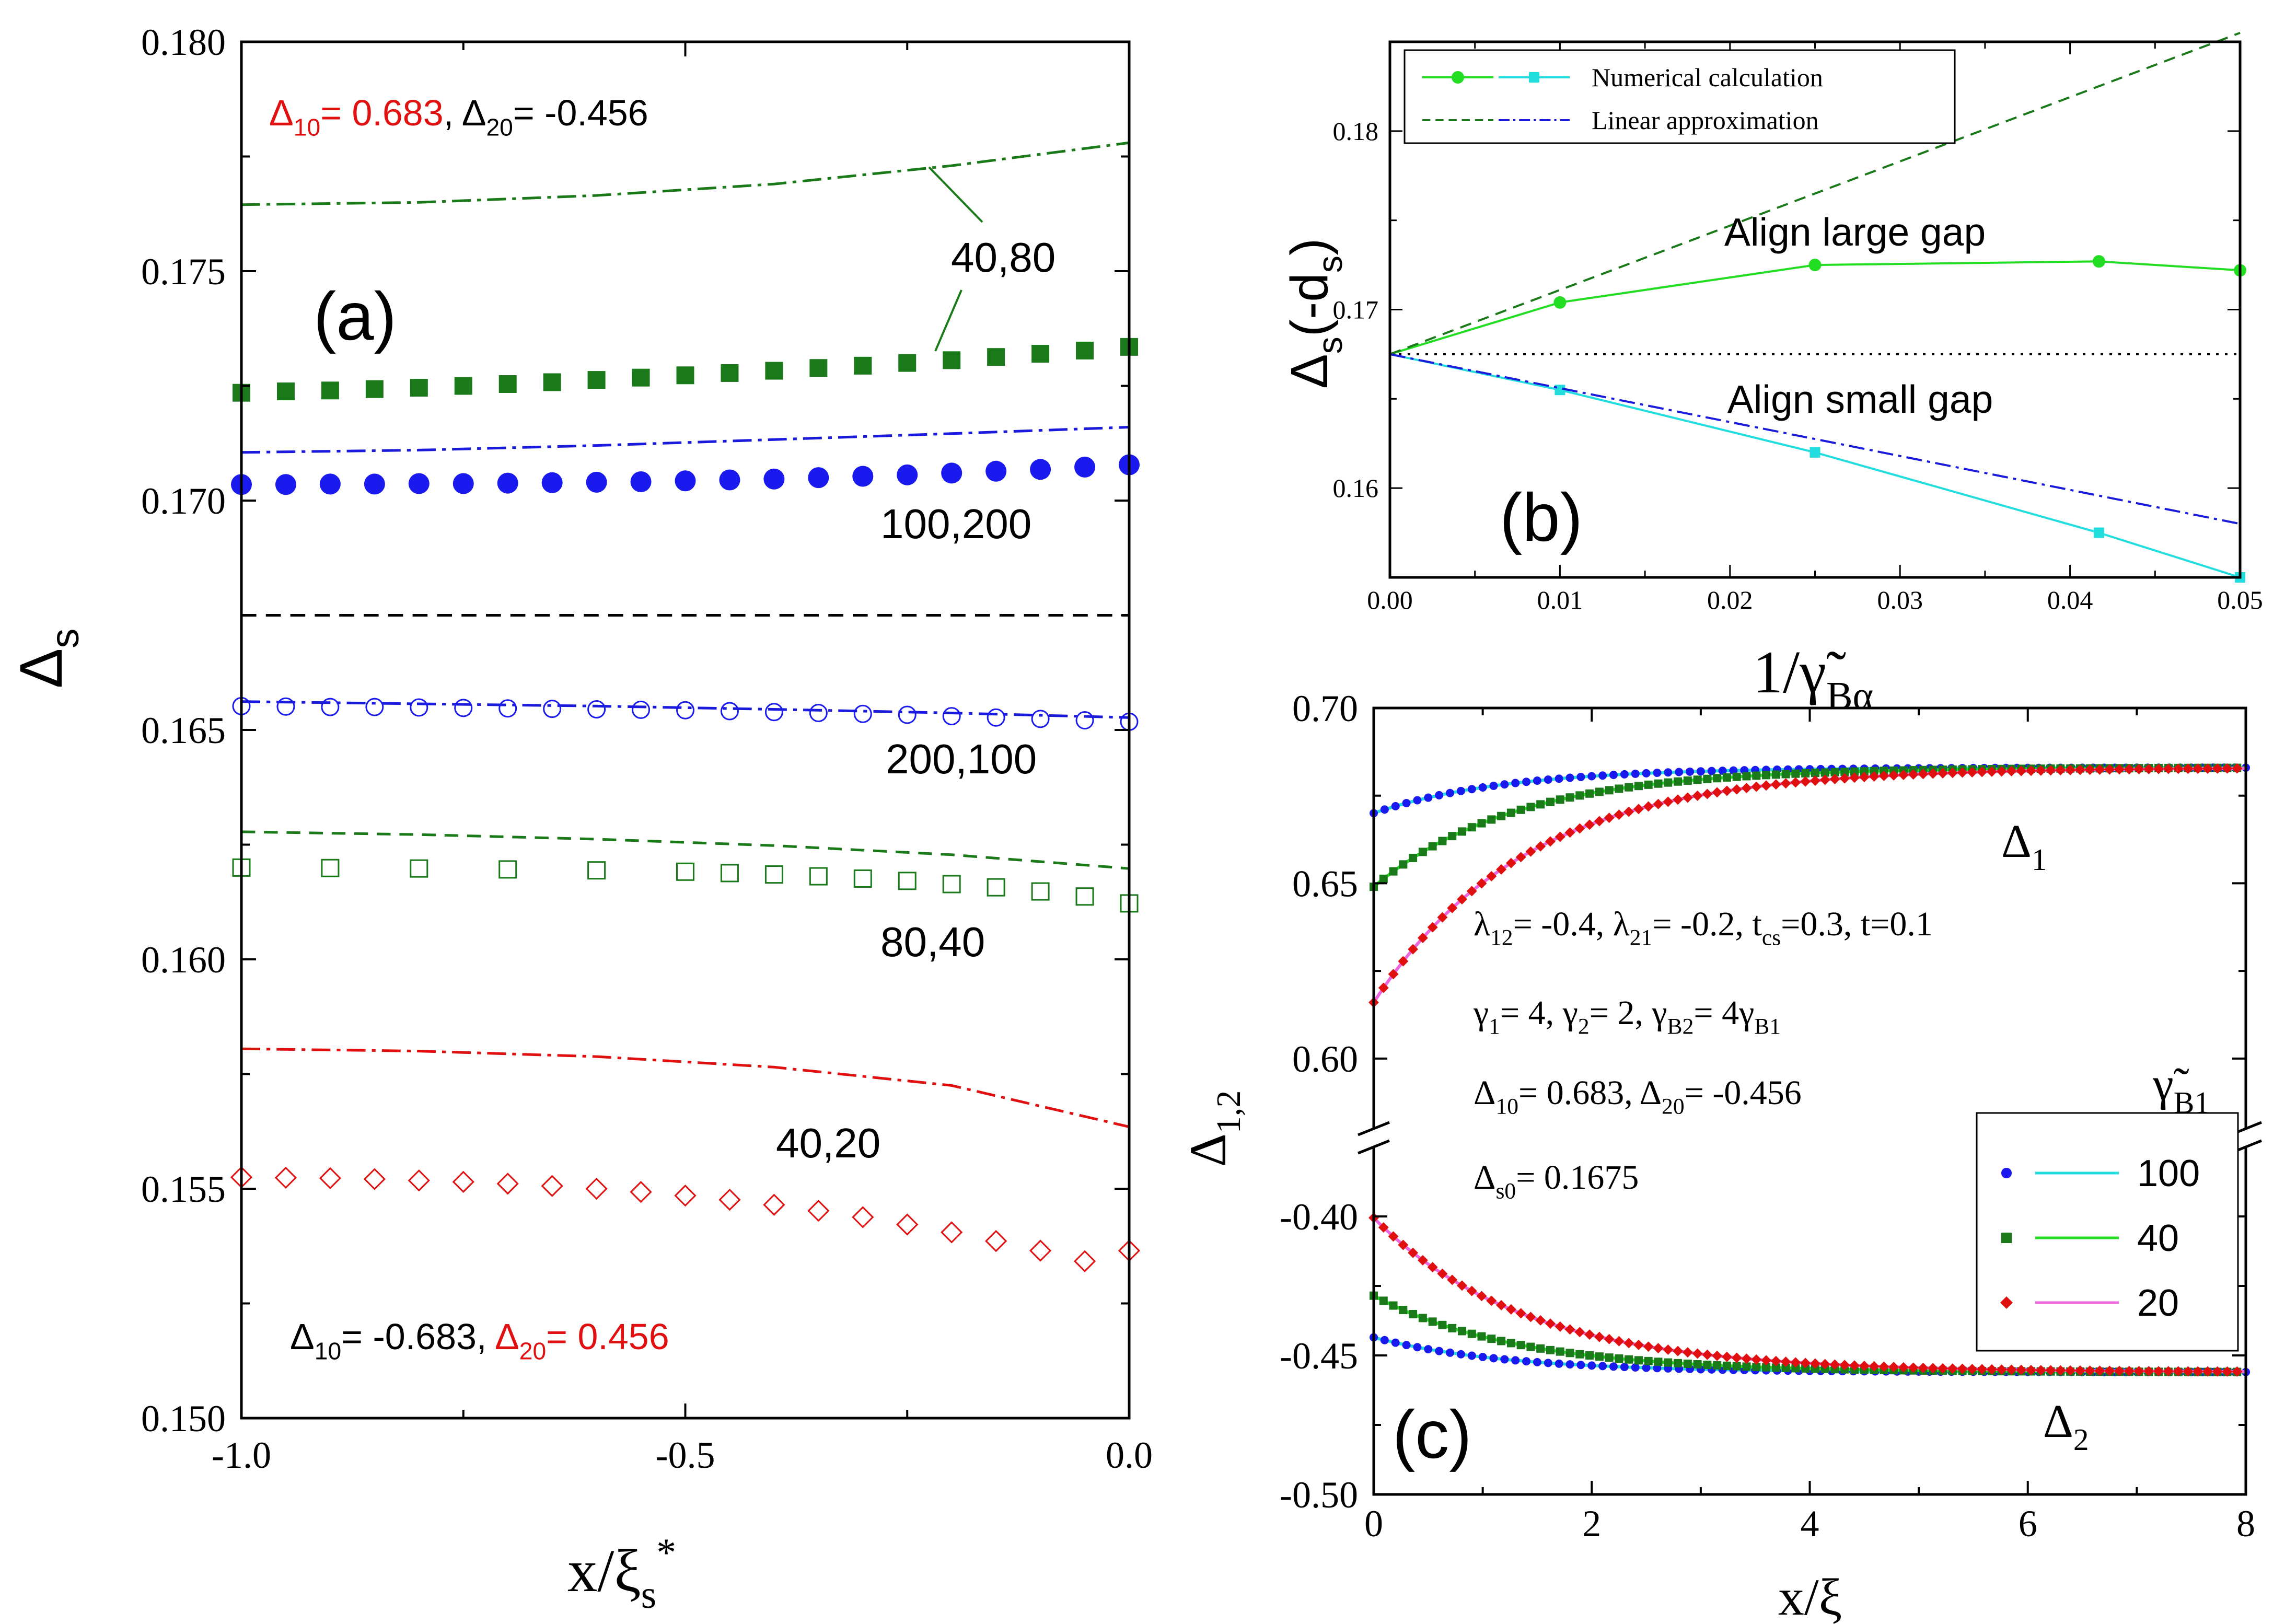  Describe the element at coordinates (533, 1351) in the screenshot. I see `a-annotation-bottom-part-5: 20` at that location.